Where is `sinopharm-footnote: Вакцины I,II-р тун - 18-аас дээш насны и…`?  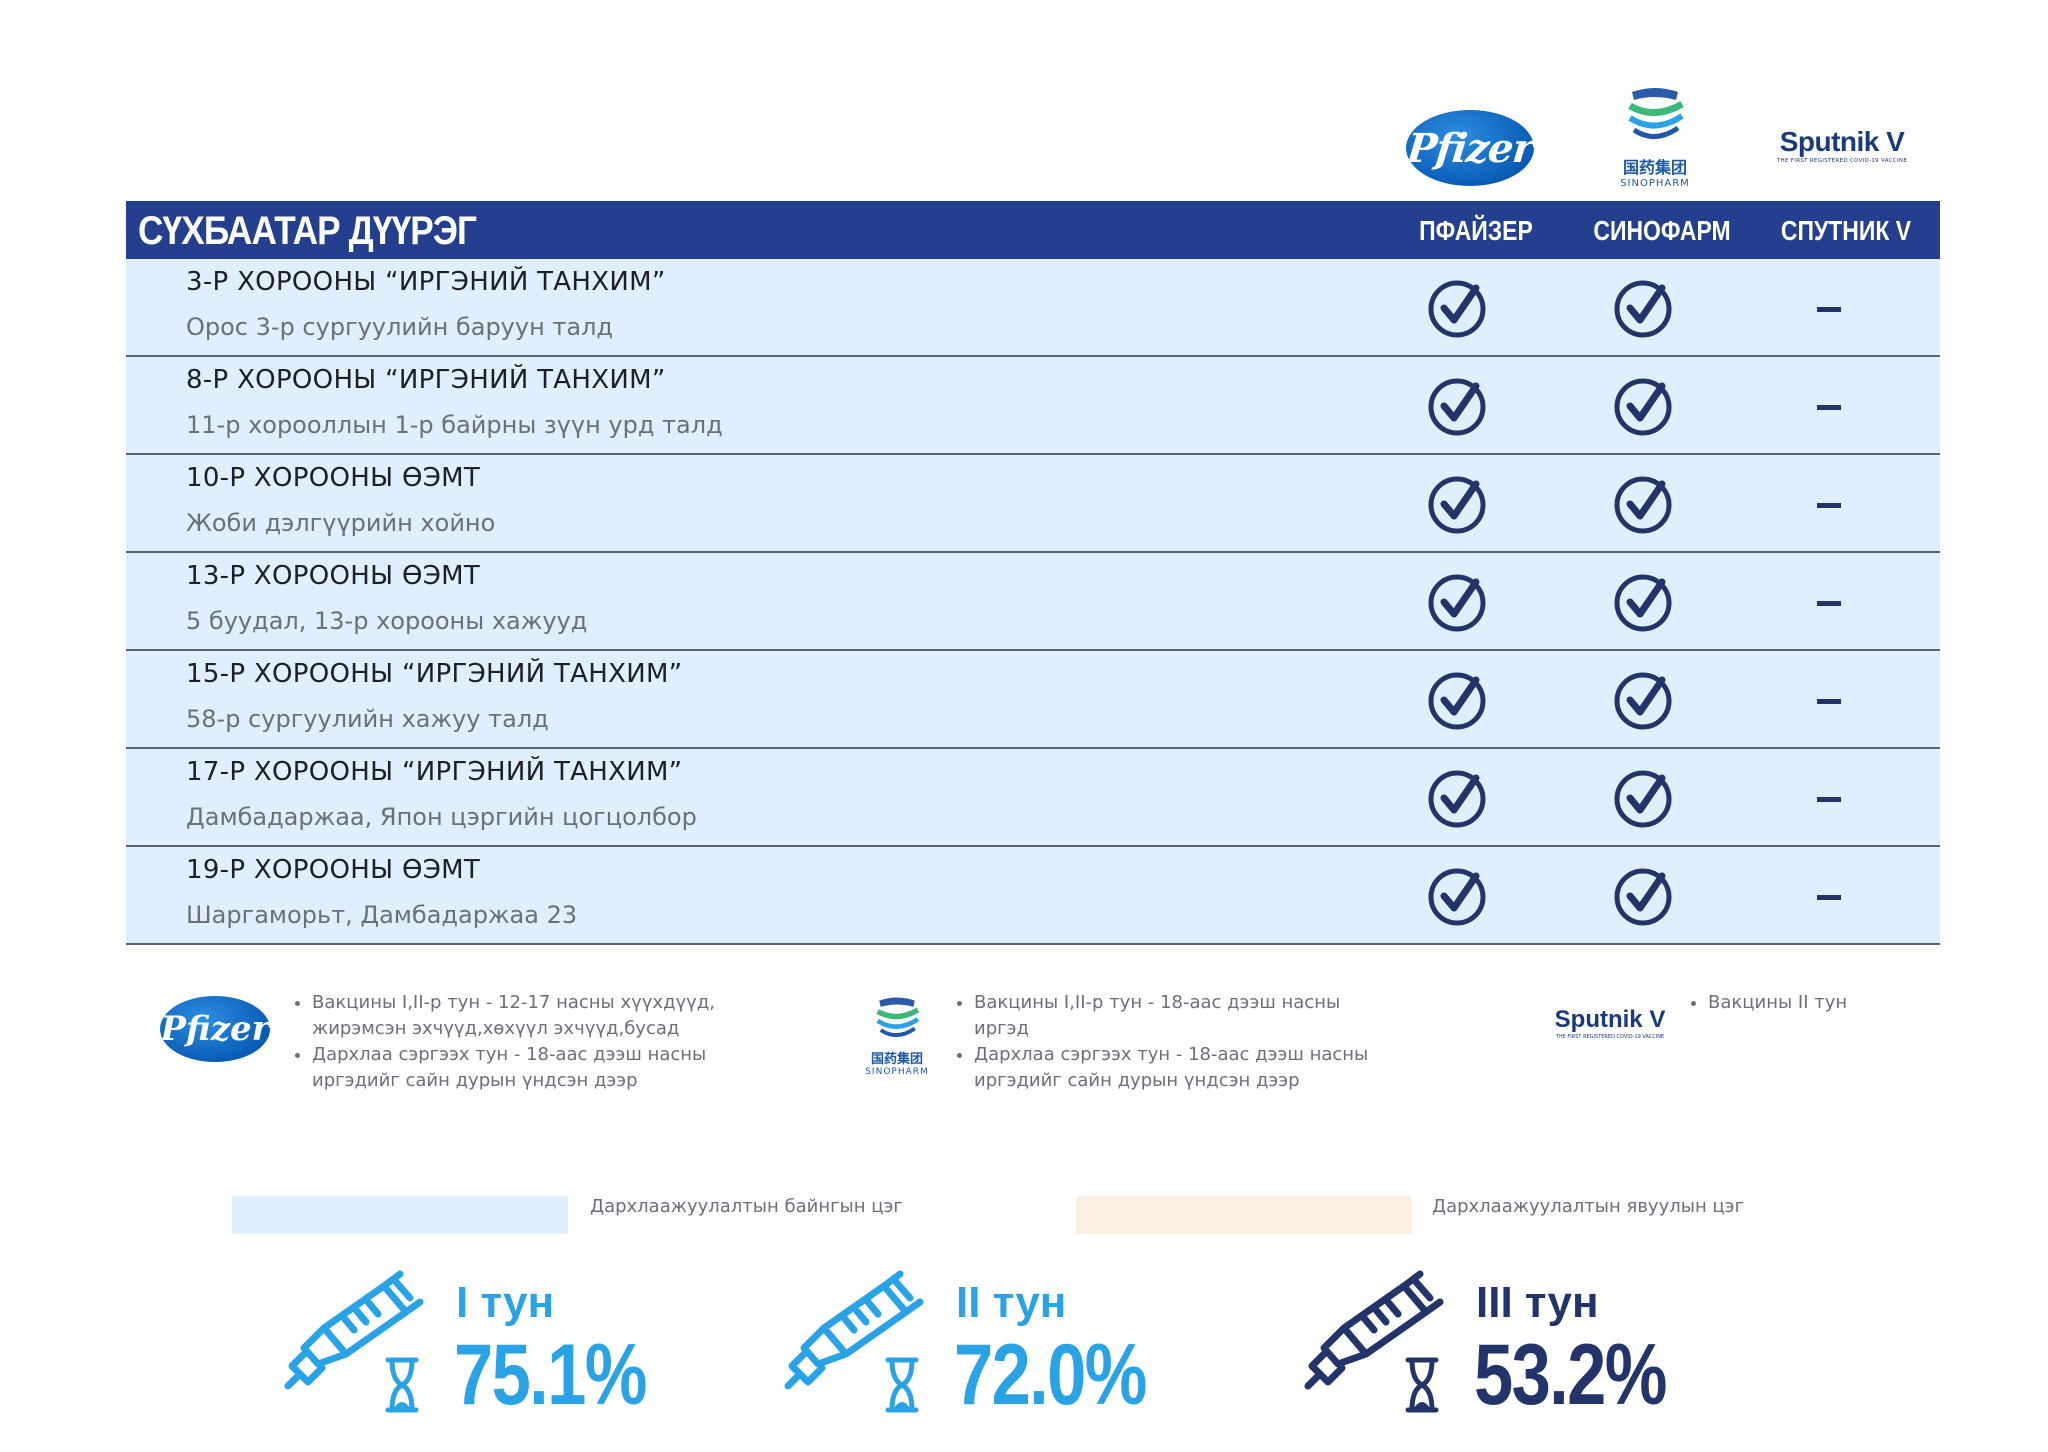
sinopharm-footnote: Вакцины I,II-р тун - 18-аас дээш насны и… is located at coordinates (1172, 1042).